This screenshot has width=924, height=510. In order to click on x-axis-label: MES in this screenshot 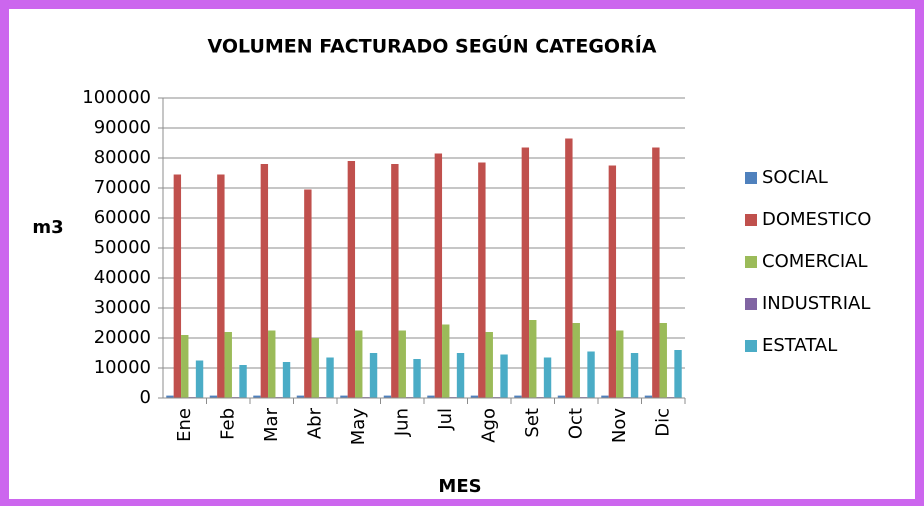, I will do `click(459, 486)`.